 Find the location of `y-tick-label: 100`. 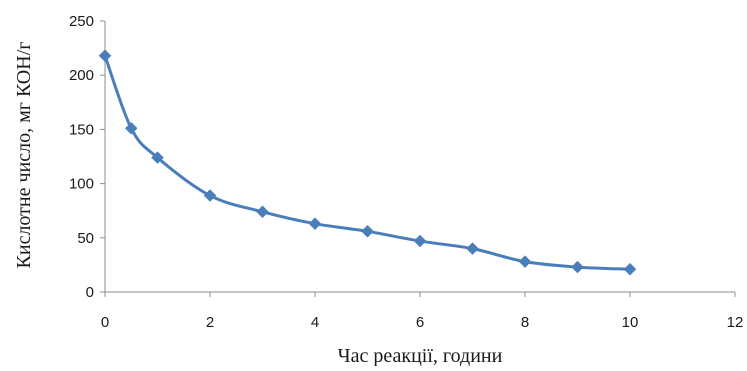

y-tick-label: 100 is located at coordinates (81, 184).